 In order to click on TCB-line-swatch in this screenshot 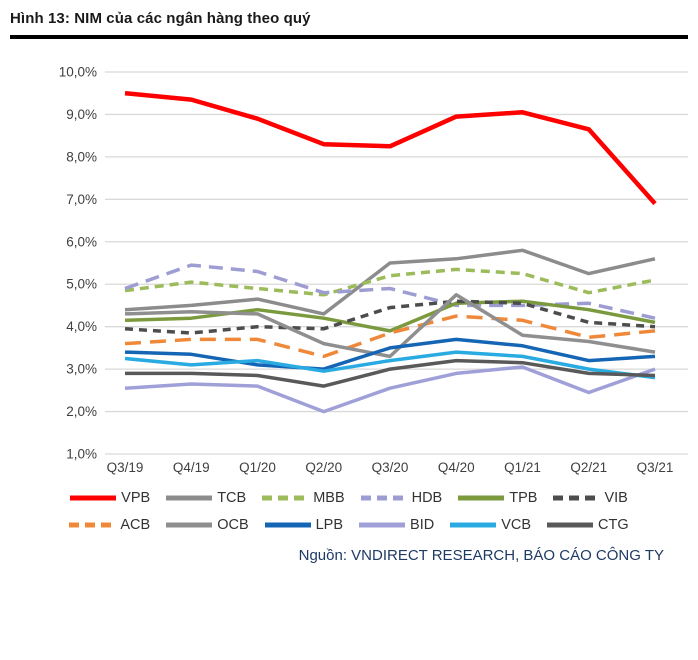, I will do `click(189, 498)`.